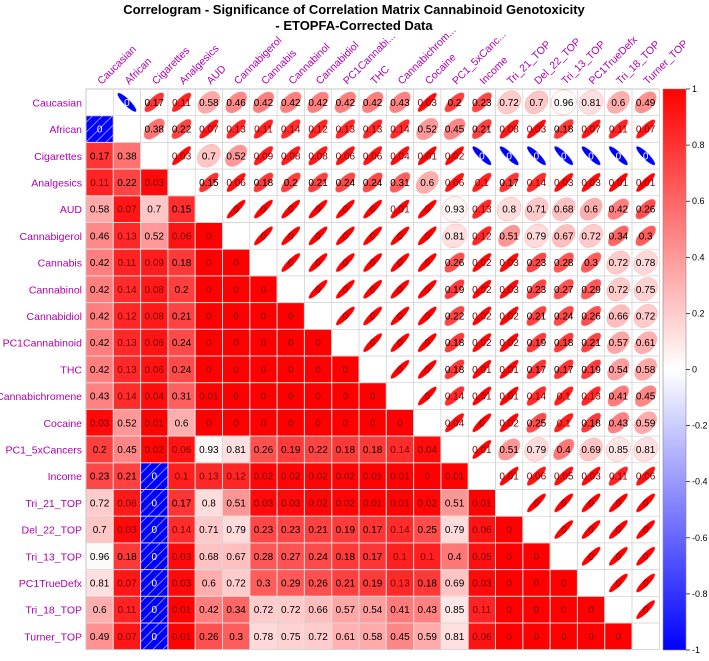 The height and width of the screenshot is (661, 709). Describe the element at coordinates (209, 156) in the screenshot. I see `cell-pvalue: 0.7` at that location.